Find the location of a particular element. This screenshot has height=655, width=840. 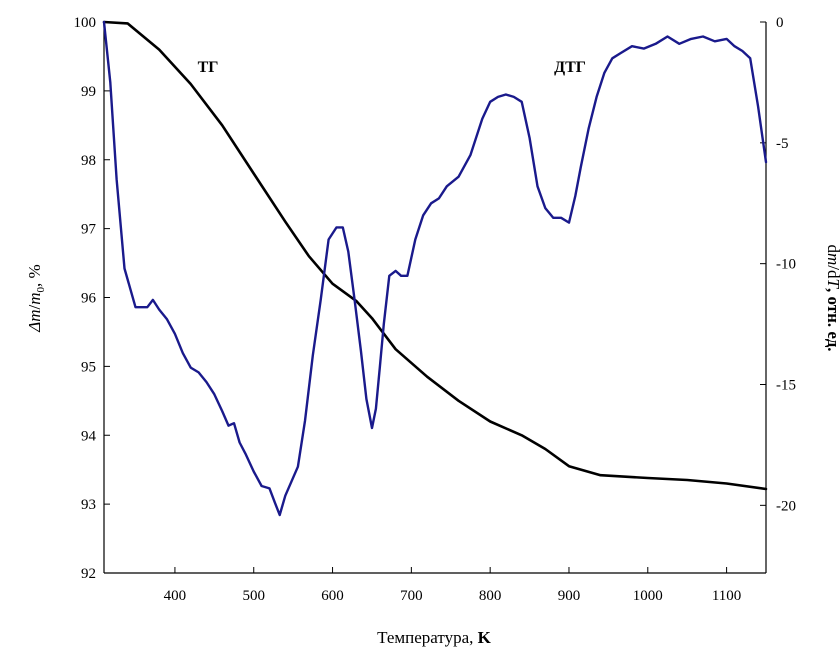

x-tick-label: 800 is located at coordinates (490, 596).